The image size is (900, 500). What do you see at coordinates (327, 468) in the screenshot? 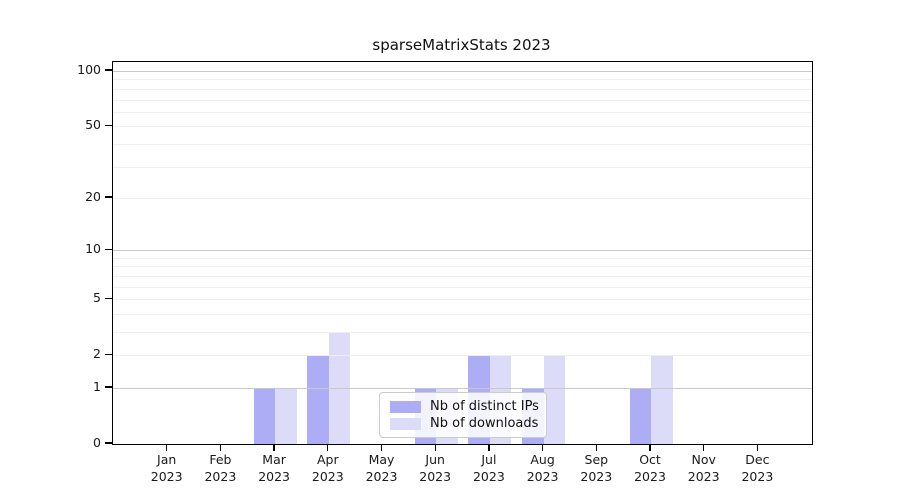
I see `x-tick-label-apr: Apr 2023` at bounding box center [327, 468].